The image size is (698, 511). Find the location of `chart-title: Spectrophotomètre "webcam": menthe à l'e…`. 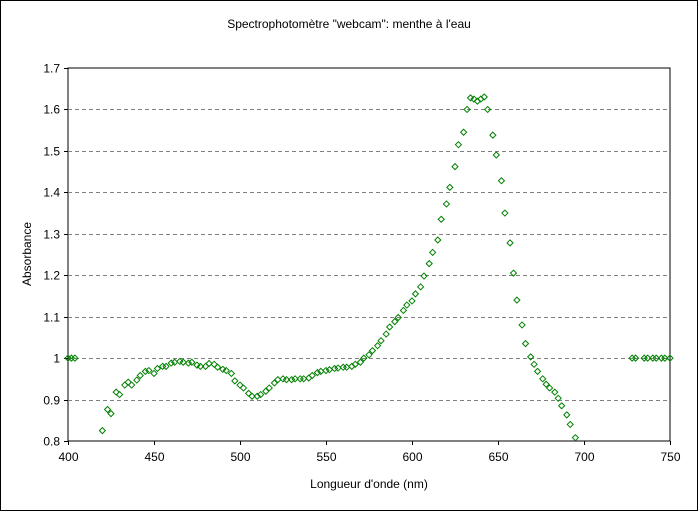

chart-title: Spectrophotomètre "webcam": menthe à l'e… is located at coordinates (349, 24).